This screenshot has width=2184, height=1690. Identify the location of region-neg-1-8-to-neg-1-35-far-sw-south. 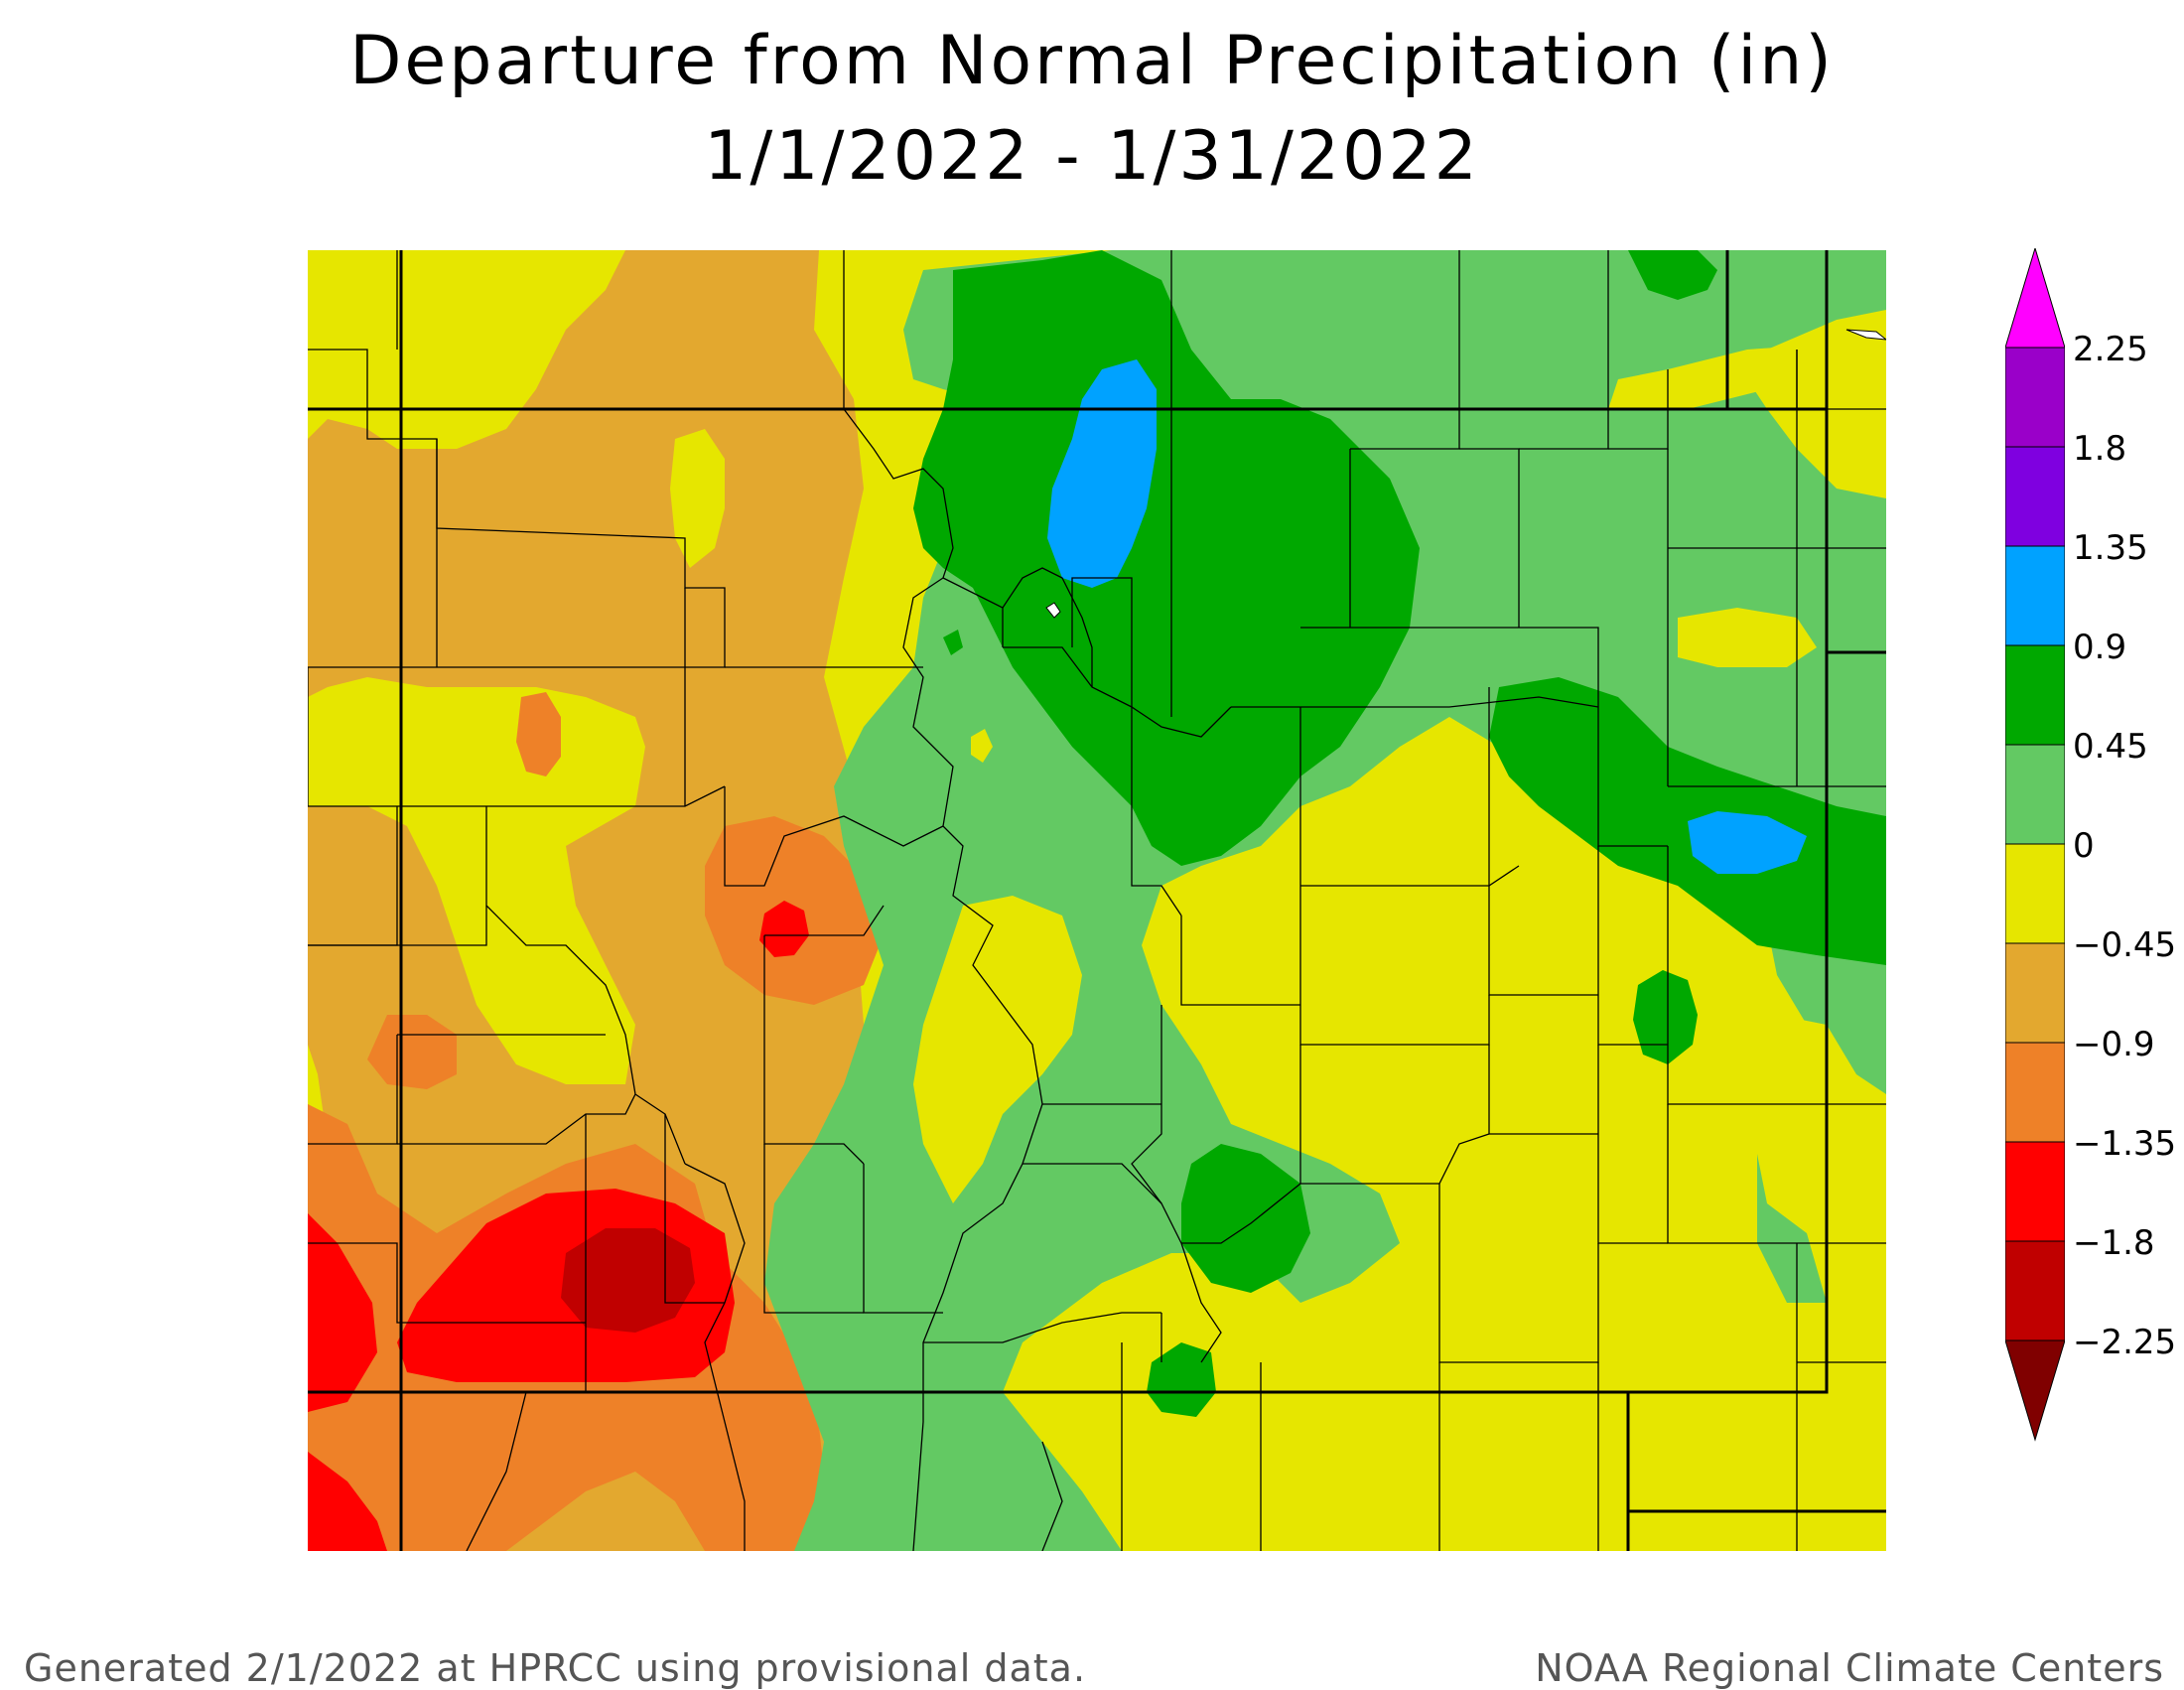
(347, 1501).